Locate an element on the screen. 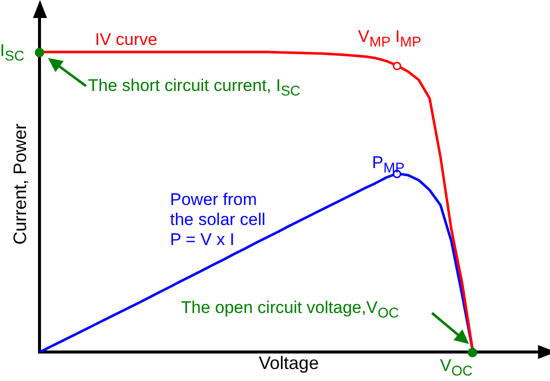  series-label: IV curve is located at coordinates (126, 40).